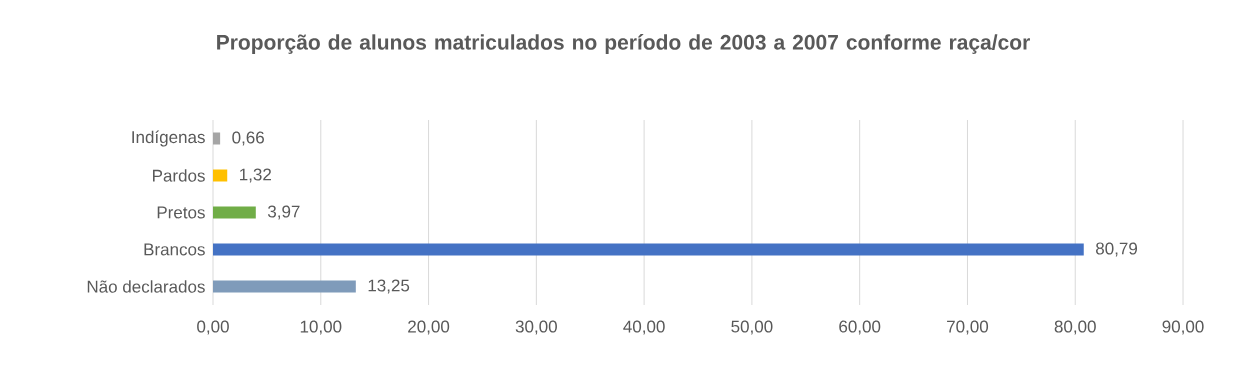 The width and height of the screenshot is (1247, 371). Describe the element at coordinates (283, 212) in the screenshot. I see `data-label: 3,97` at that location.